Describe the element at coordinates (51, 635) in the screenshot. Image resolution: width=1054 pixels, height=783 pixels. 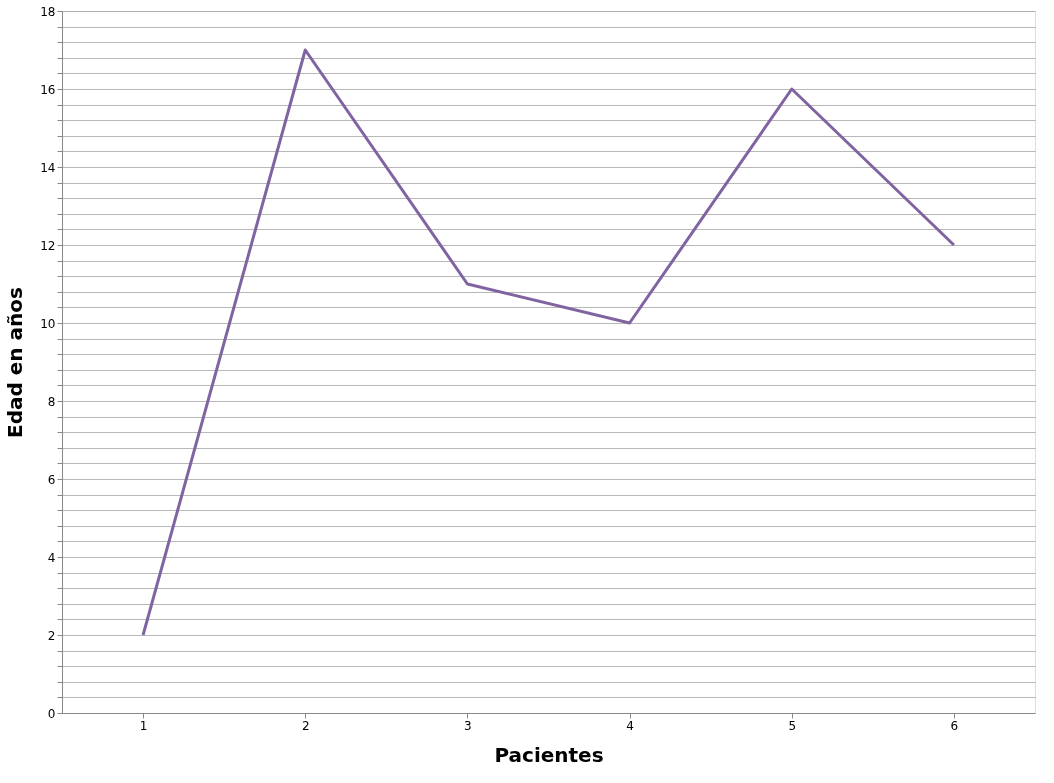
I see `y-tick-label: 2` at that location.